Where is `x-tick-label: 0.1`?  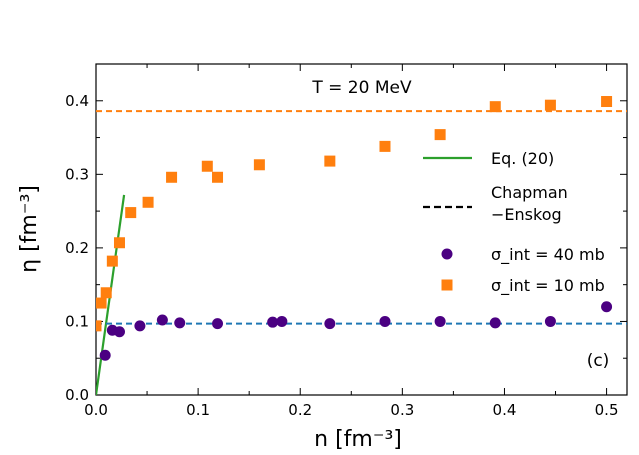
x-tick-label: 0.1 is located at coordinates (198, 410).